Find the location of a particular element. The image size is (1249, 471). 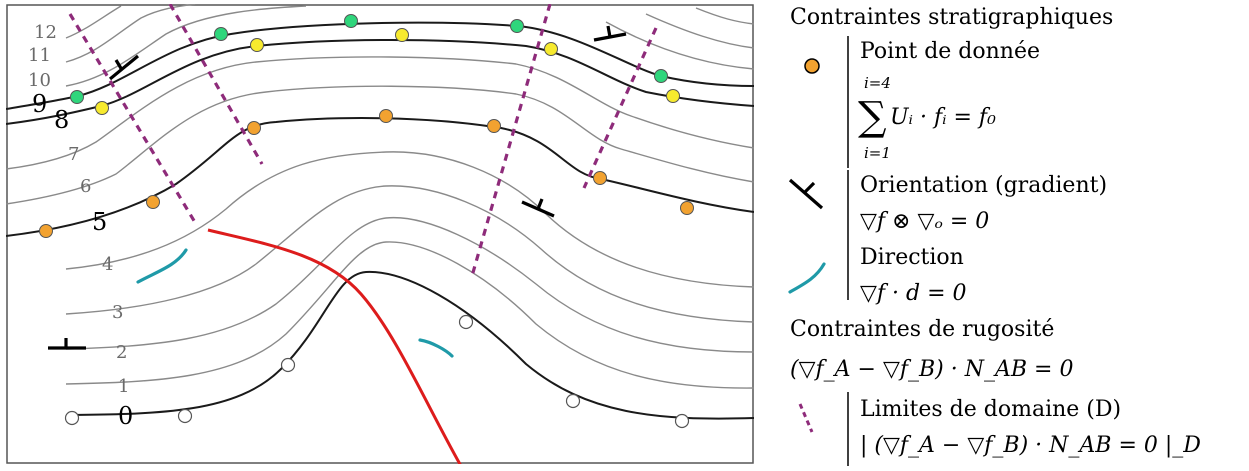

legend-orientation-label: Orientation (gradient) is located at coordinates (983, 185).